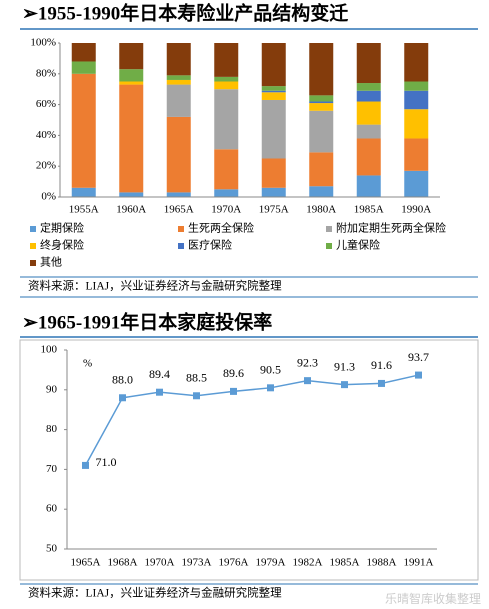 The width and height of the screenshot is (489, 609). Describe the element at coordinates (52, 389) in the screenshot. I see `y-tick-label: 90` at that location.